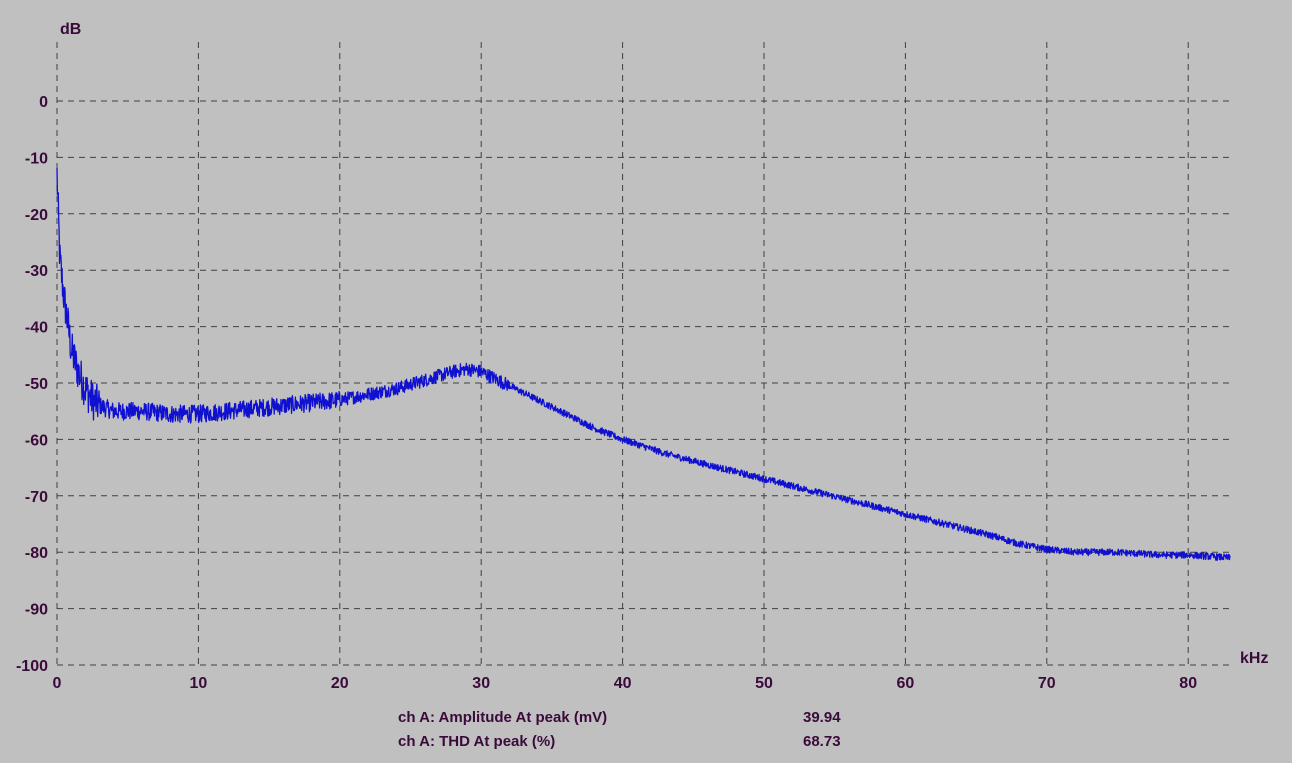 This screenshot has width=1292, height=763. What do you see at coordinates (36, 328) in the screenshot?
I see `y-tick-label: -40` at bounding box center [36, 328].